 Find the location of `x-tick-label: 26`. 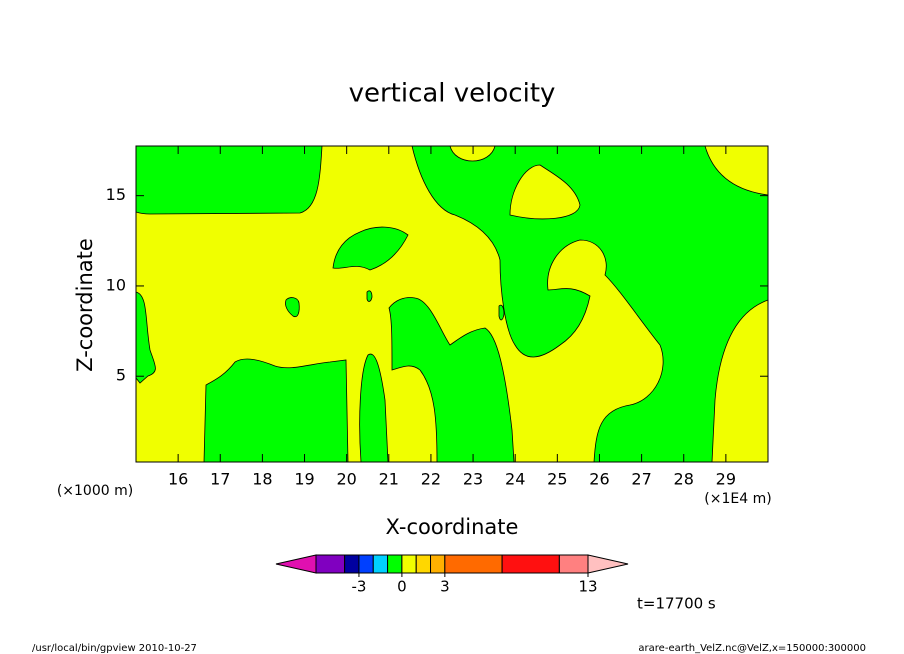

x-tick-label: 26 is located at coordinates (599, 479).